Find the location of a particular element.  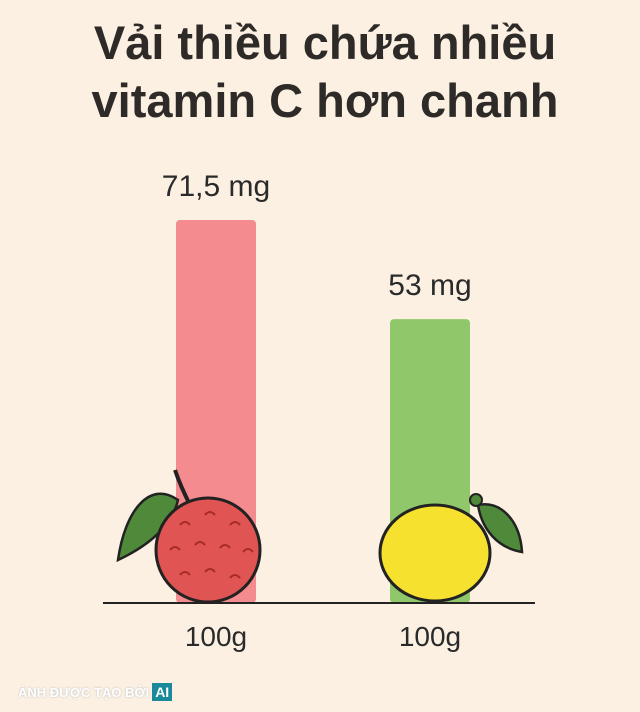

watermark: ẢNH ĐƯỢC TẠO BỞI AI is located at coordinates (95, 692).